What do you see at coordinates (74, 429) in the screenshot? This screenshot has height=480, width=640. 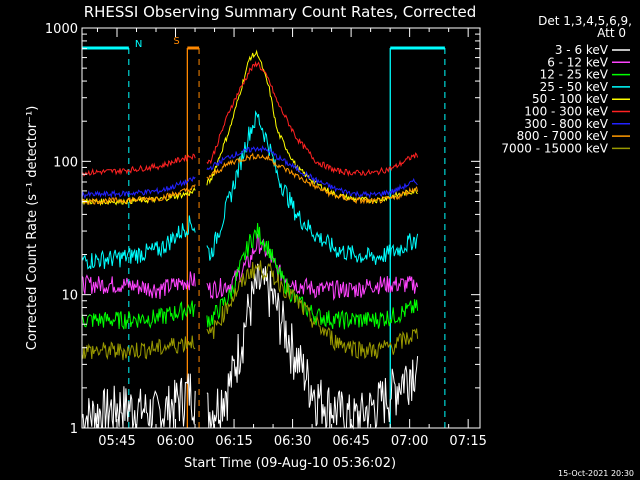 I see `y-tick-label: 1` at bounding box center [74, 429].